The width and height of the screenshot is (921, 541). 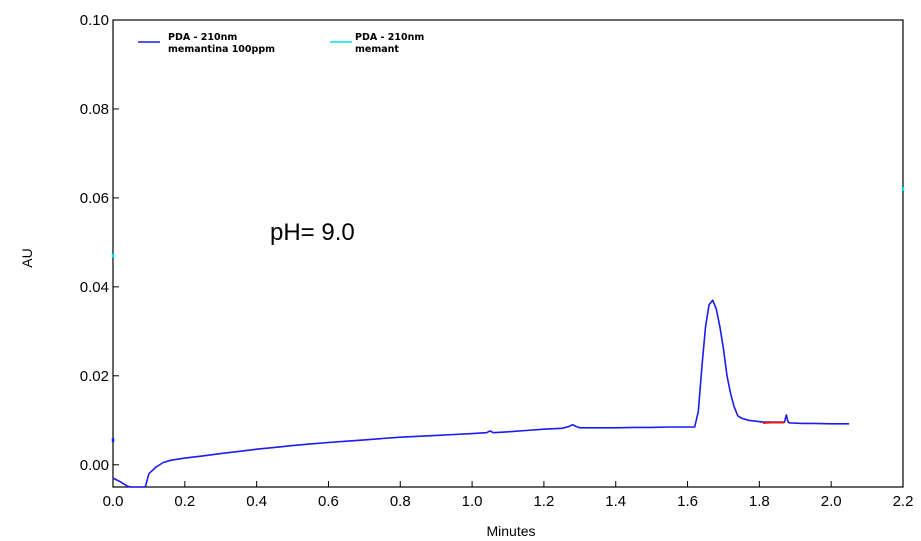 What do you see at coordinates (472, 501) in the screenshot?
I see `x-tick-label: 1.0` at bounding box center [472, 501].